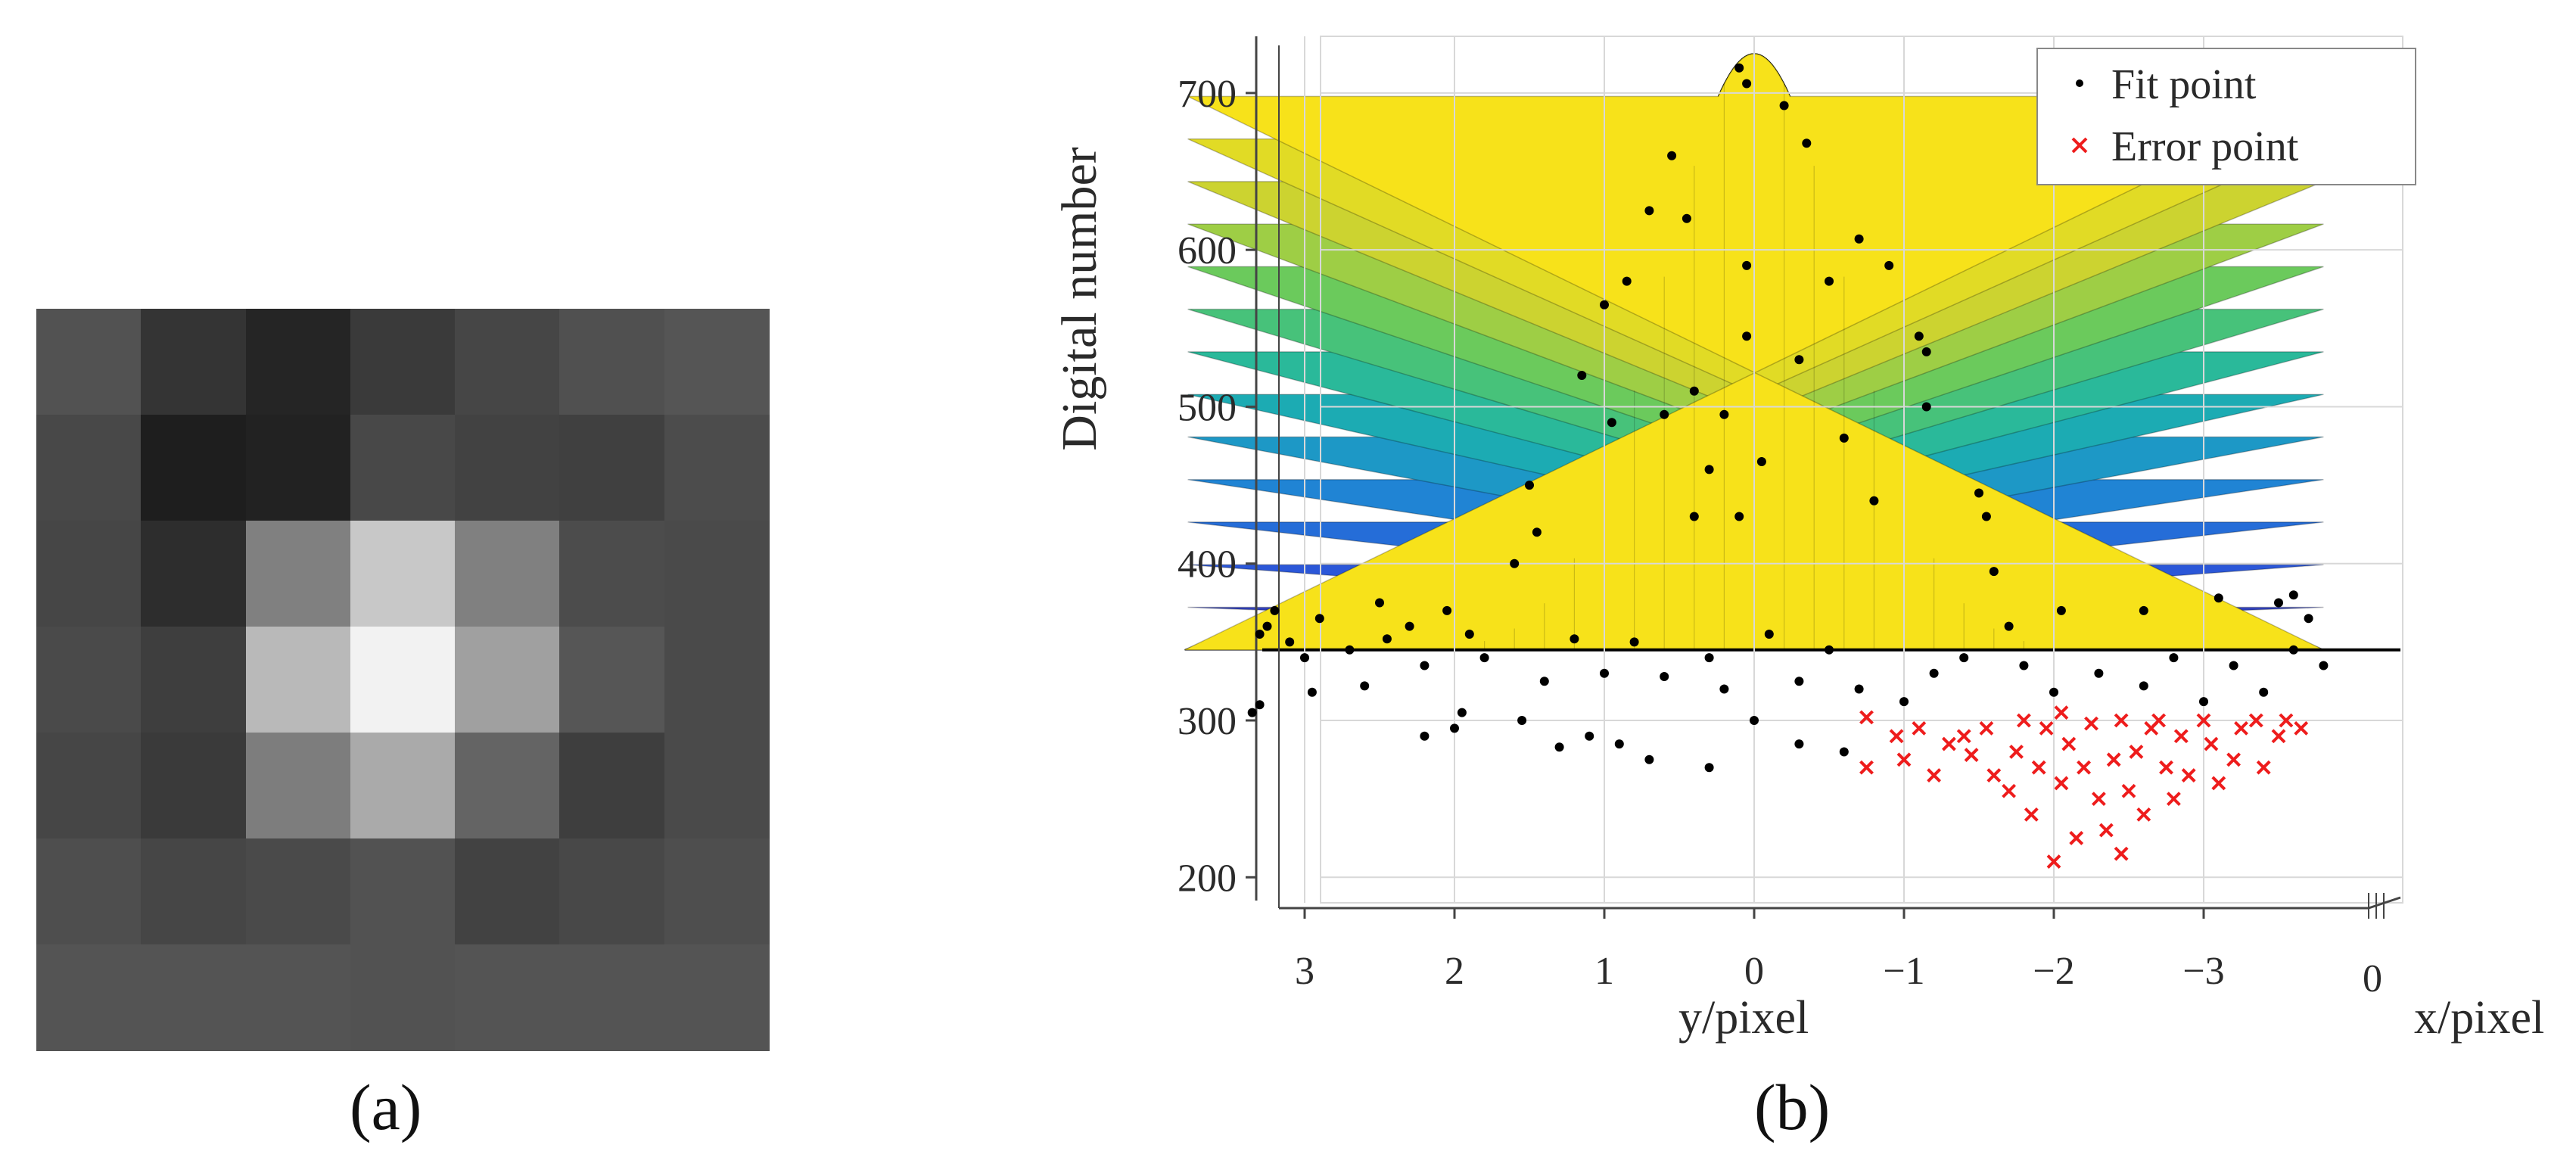  Describe the element at coordinates (2226, 116) in the screenshot. I see `legend: Fit point Error point` at that location.